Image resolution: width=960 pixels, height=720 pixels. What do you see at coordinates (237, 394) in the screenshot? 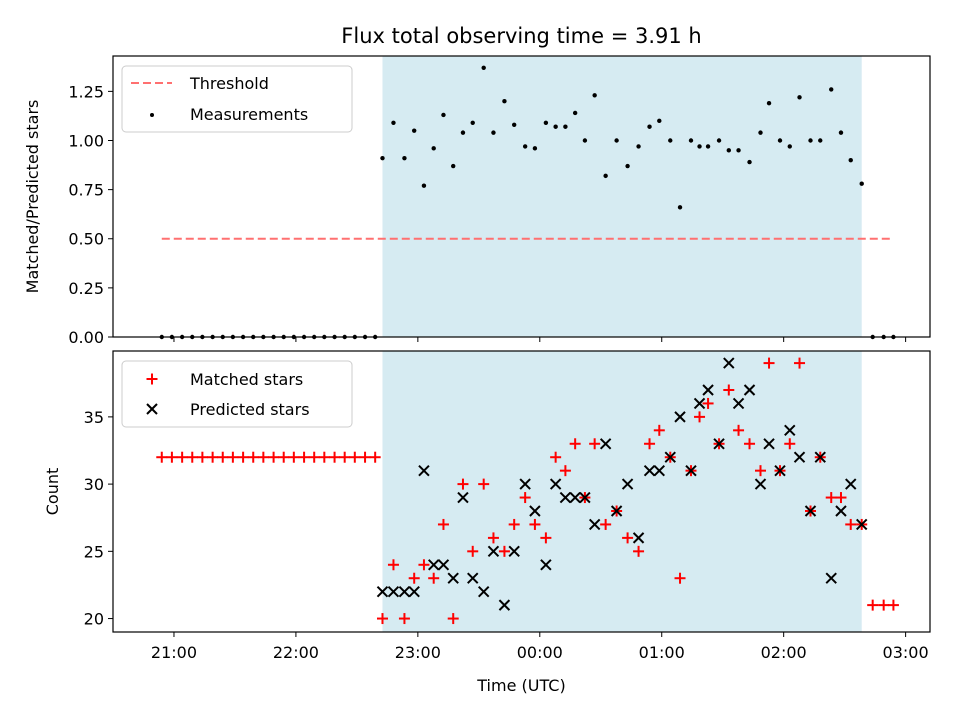
I see `count-legend: Matched stars Predicted stars` at bounding box center [237, 394].